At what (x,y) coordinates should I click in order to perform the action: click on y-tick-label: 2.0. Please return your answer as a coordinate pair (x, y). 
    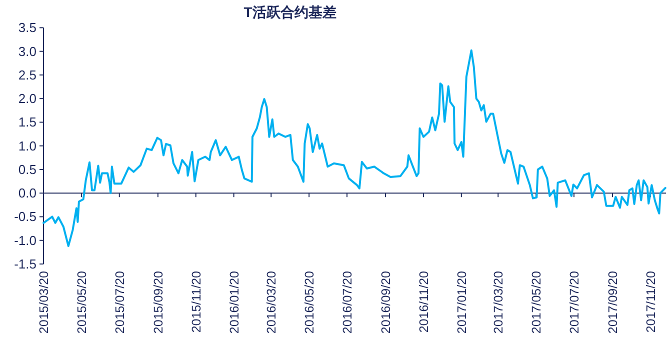
    Looking at the image, I should click on (27, 98).